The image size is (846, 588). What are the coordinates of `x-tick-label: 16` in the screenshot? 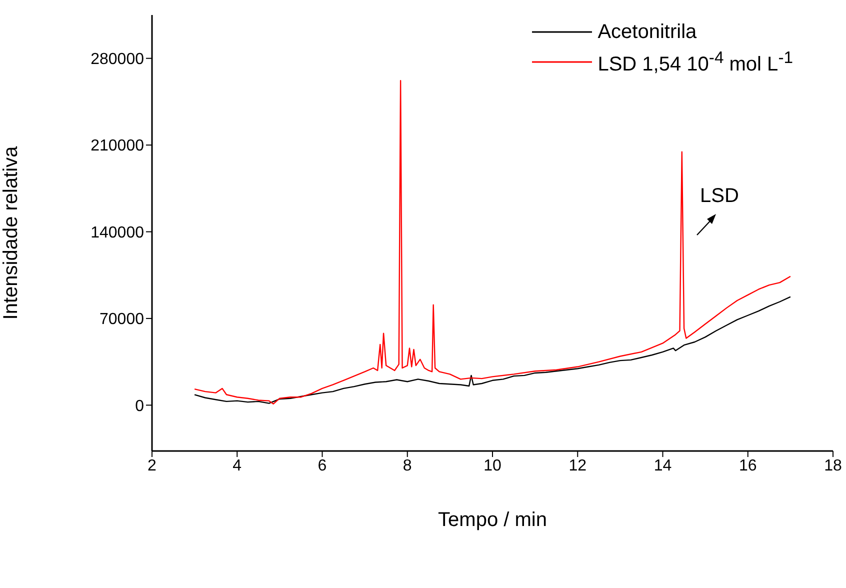 It's located at (747, 465).